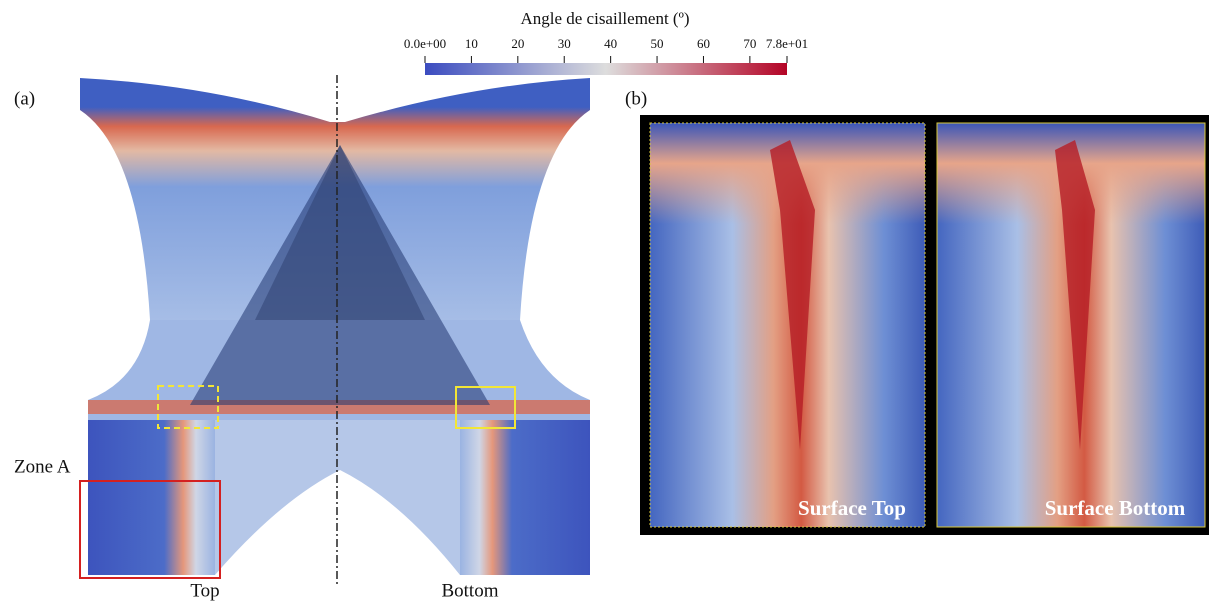 This screenshot has height=603, width=1209. What do you see at coordinates (657, 43) in the screenshot?
I see `colorbar-tick-label: 50` at bounding box center [657, 43].